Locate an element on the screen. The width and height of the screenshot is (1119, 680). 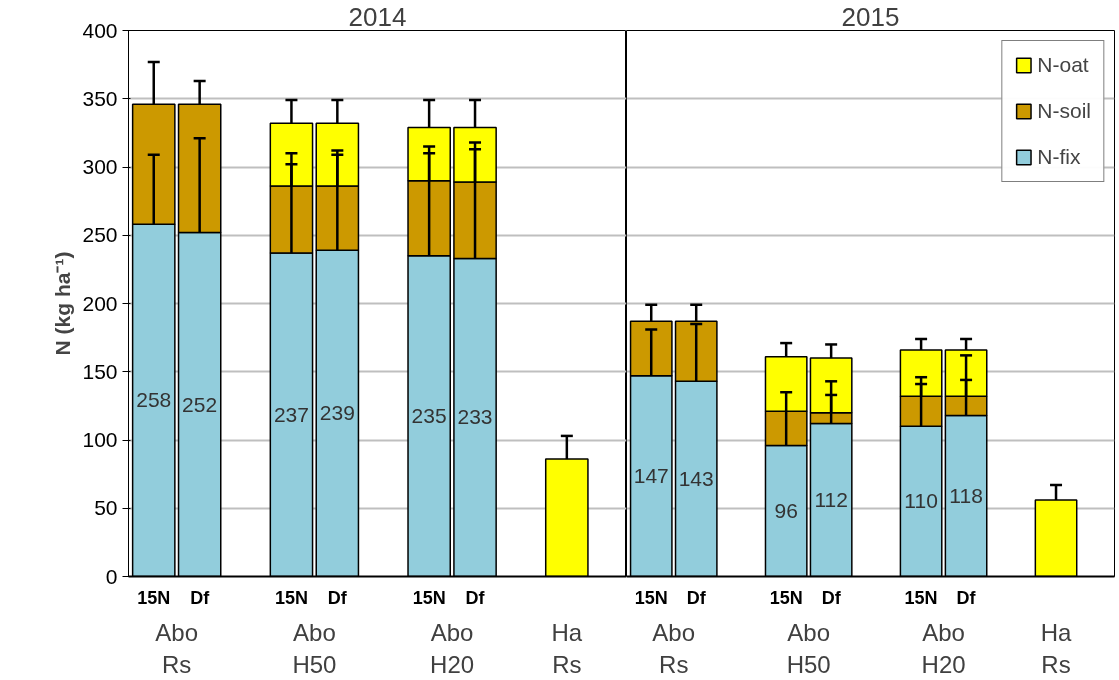
y-tick-label: 350 is located at coordinates (100, 98).